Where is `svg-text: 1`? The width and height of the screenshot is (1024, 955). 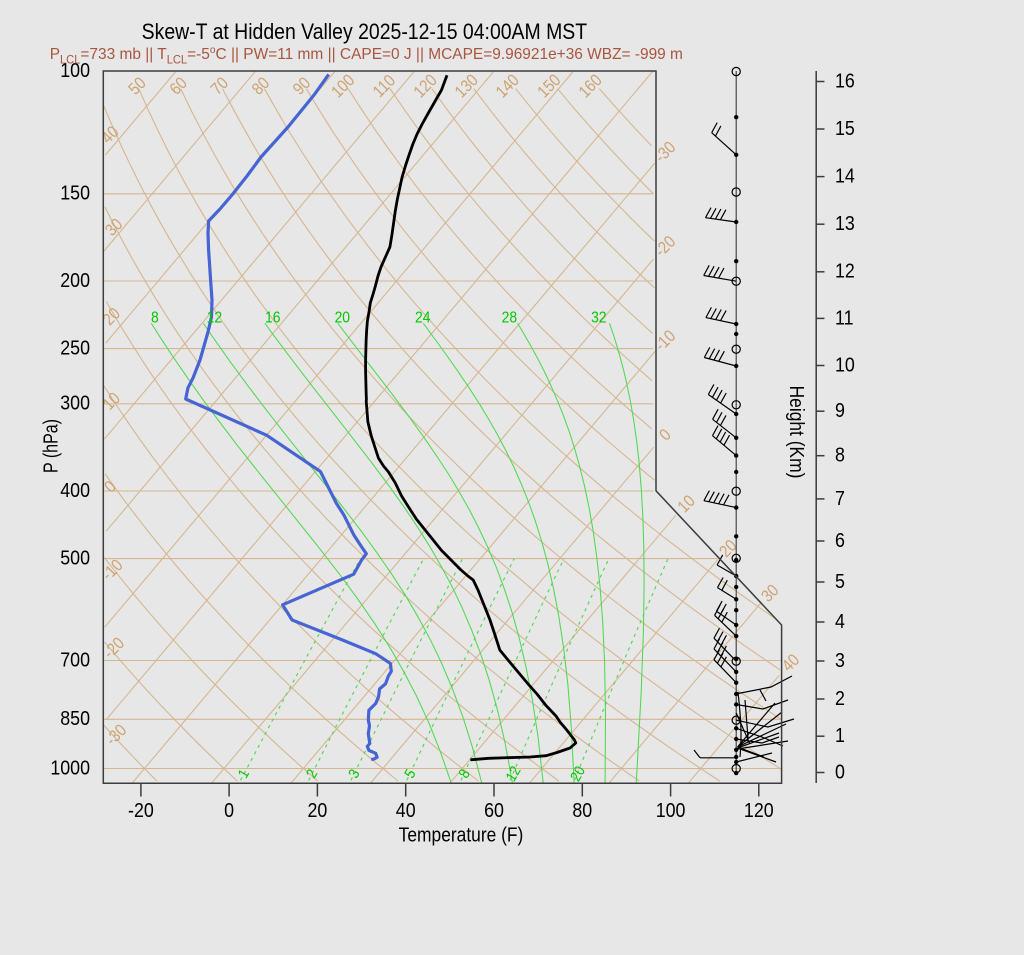
svg-text: 1 is located at coordinates (840, 736).